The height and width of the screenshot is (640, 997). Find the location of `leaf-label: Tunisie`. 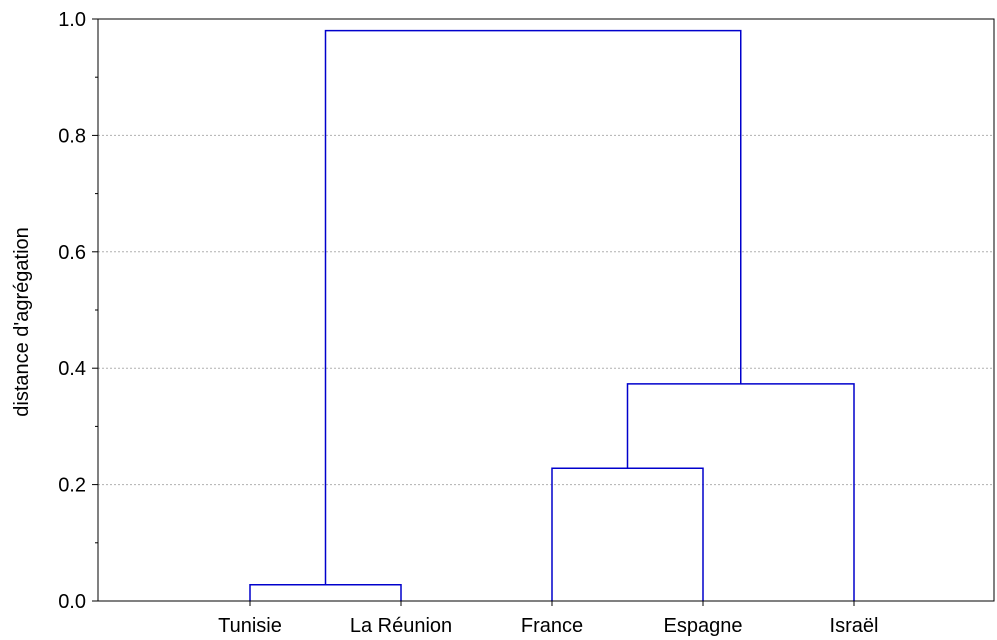

leaf-label: Tunisie is located at coordinates (250, 626).